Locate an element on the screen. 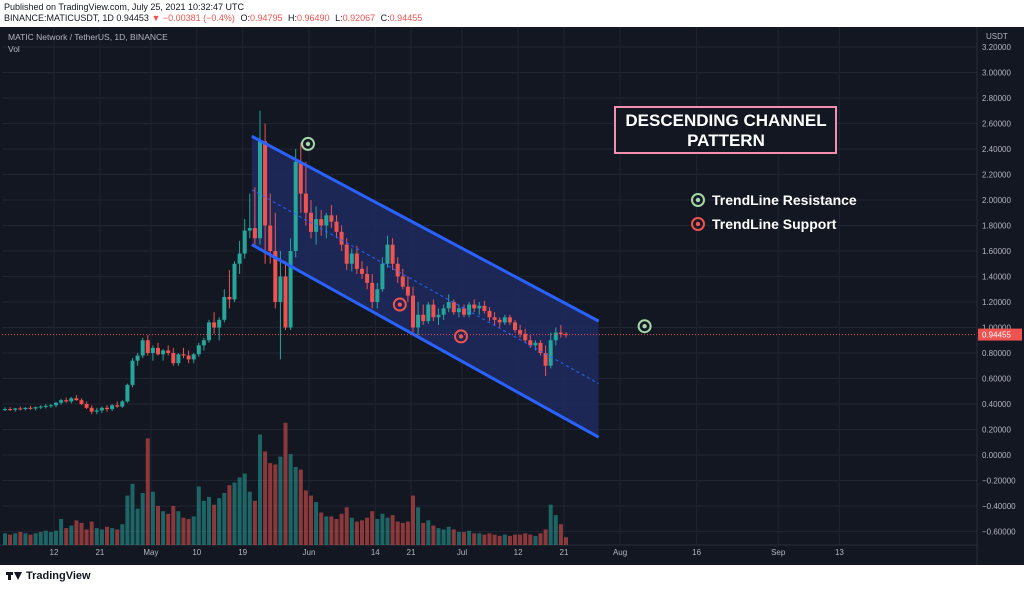 Image resolution: width=1024 pixels, height=589 pixels. price-tick-label: 0.60000 is located at coordinates (996, 379).